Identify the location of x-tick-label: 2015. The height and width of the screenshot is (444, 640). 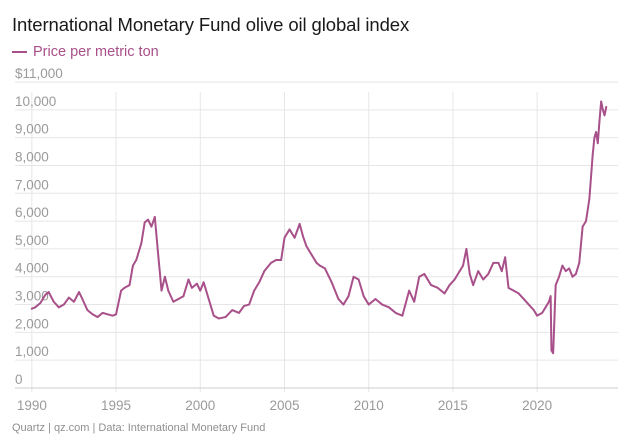
(453, 405).